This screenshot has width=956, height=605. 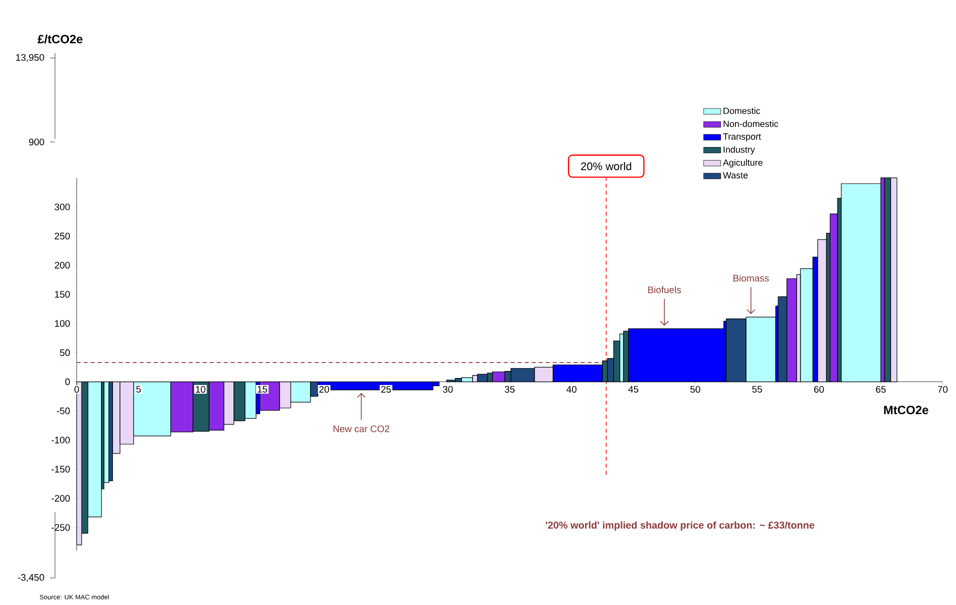 I want to click on annotation: Biofuels, so click(x=664, y=290).